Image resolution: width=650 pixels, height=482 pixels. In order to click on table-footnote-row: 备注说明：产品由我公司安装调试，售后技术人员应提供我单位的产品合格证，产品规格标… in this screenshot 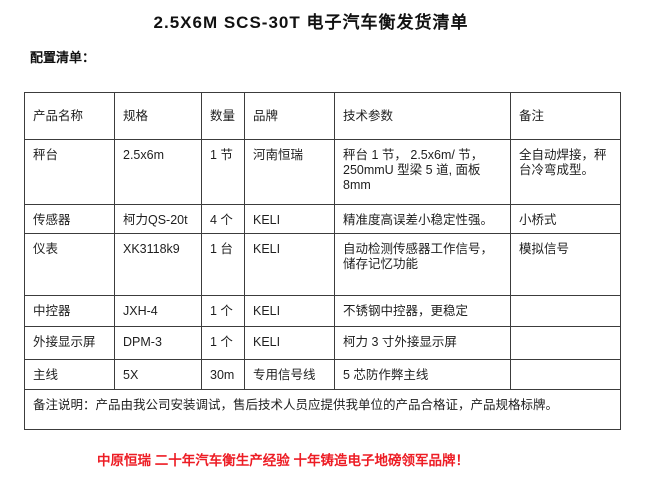, I will do `click(322, 409)`.